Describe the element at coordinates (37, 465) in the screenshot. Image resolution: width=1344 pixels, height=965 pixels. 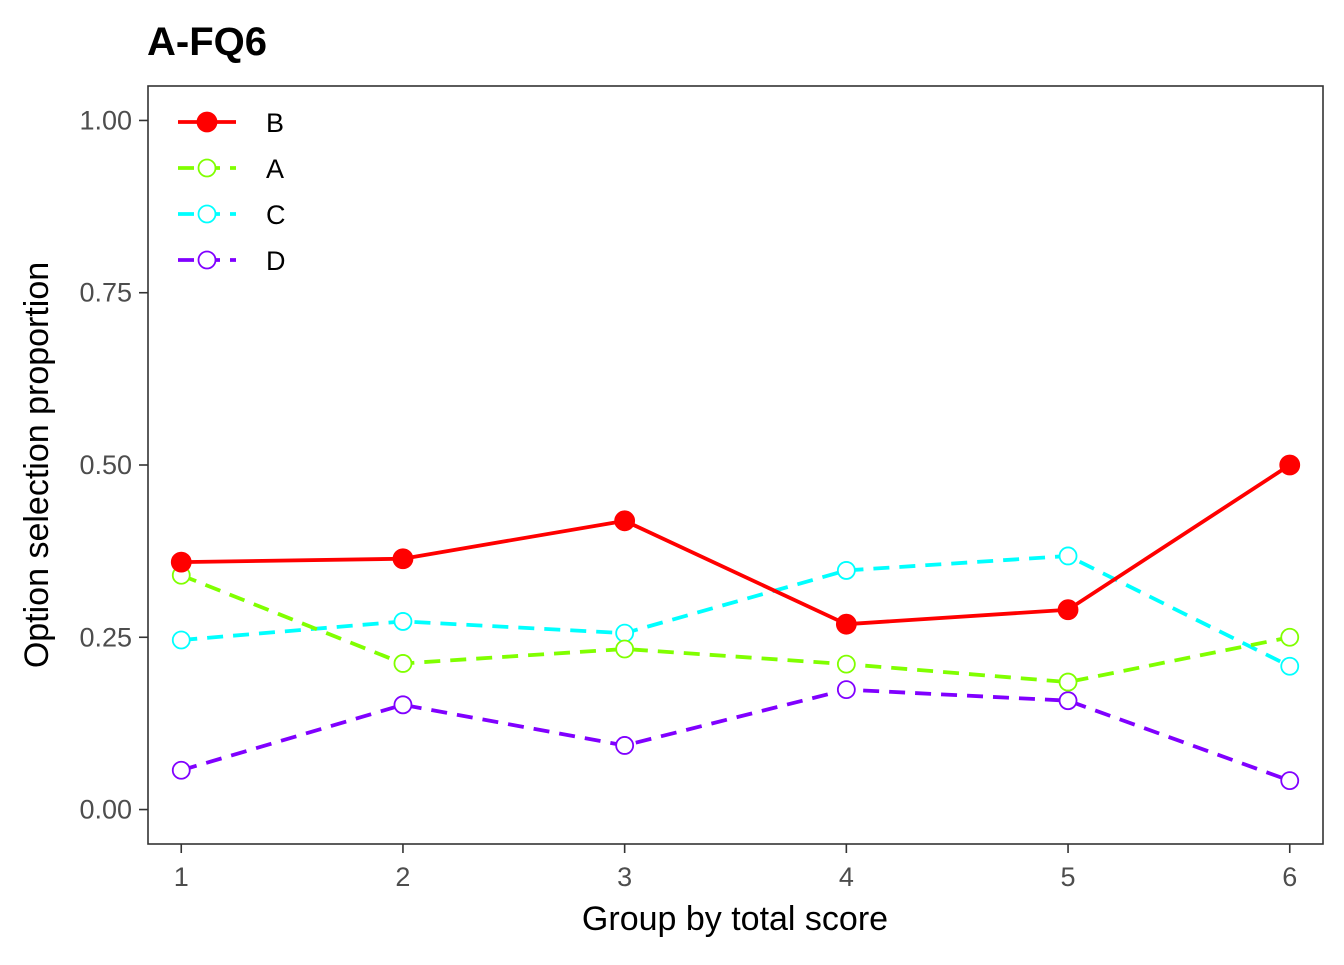
I see `y-axis-label: Option selection proportion` at that location.